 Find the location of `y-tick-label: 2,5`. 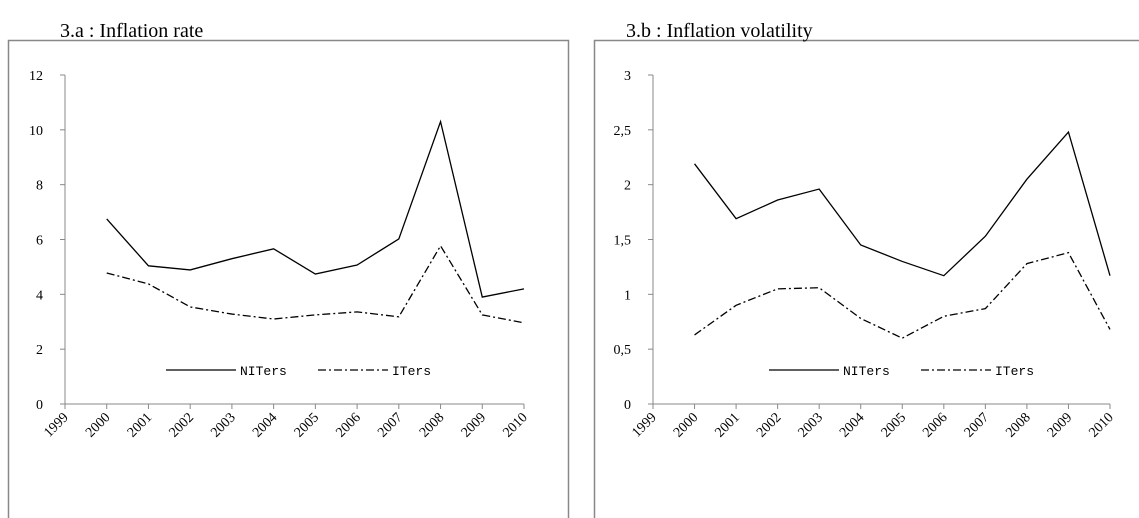

y-tick-label: 2,5 is located at coordinates (623, 131).